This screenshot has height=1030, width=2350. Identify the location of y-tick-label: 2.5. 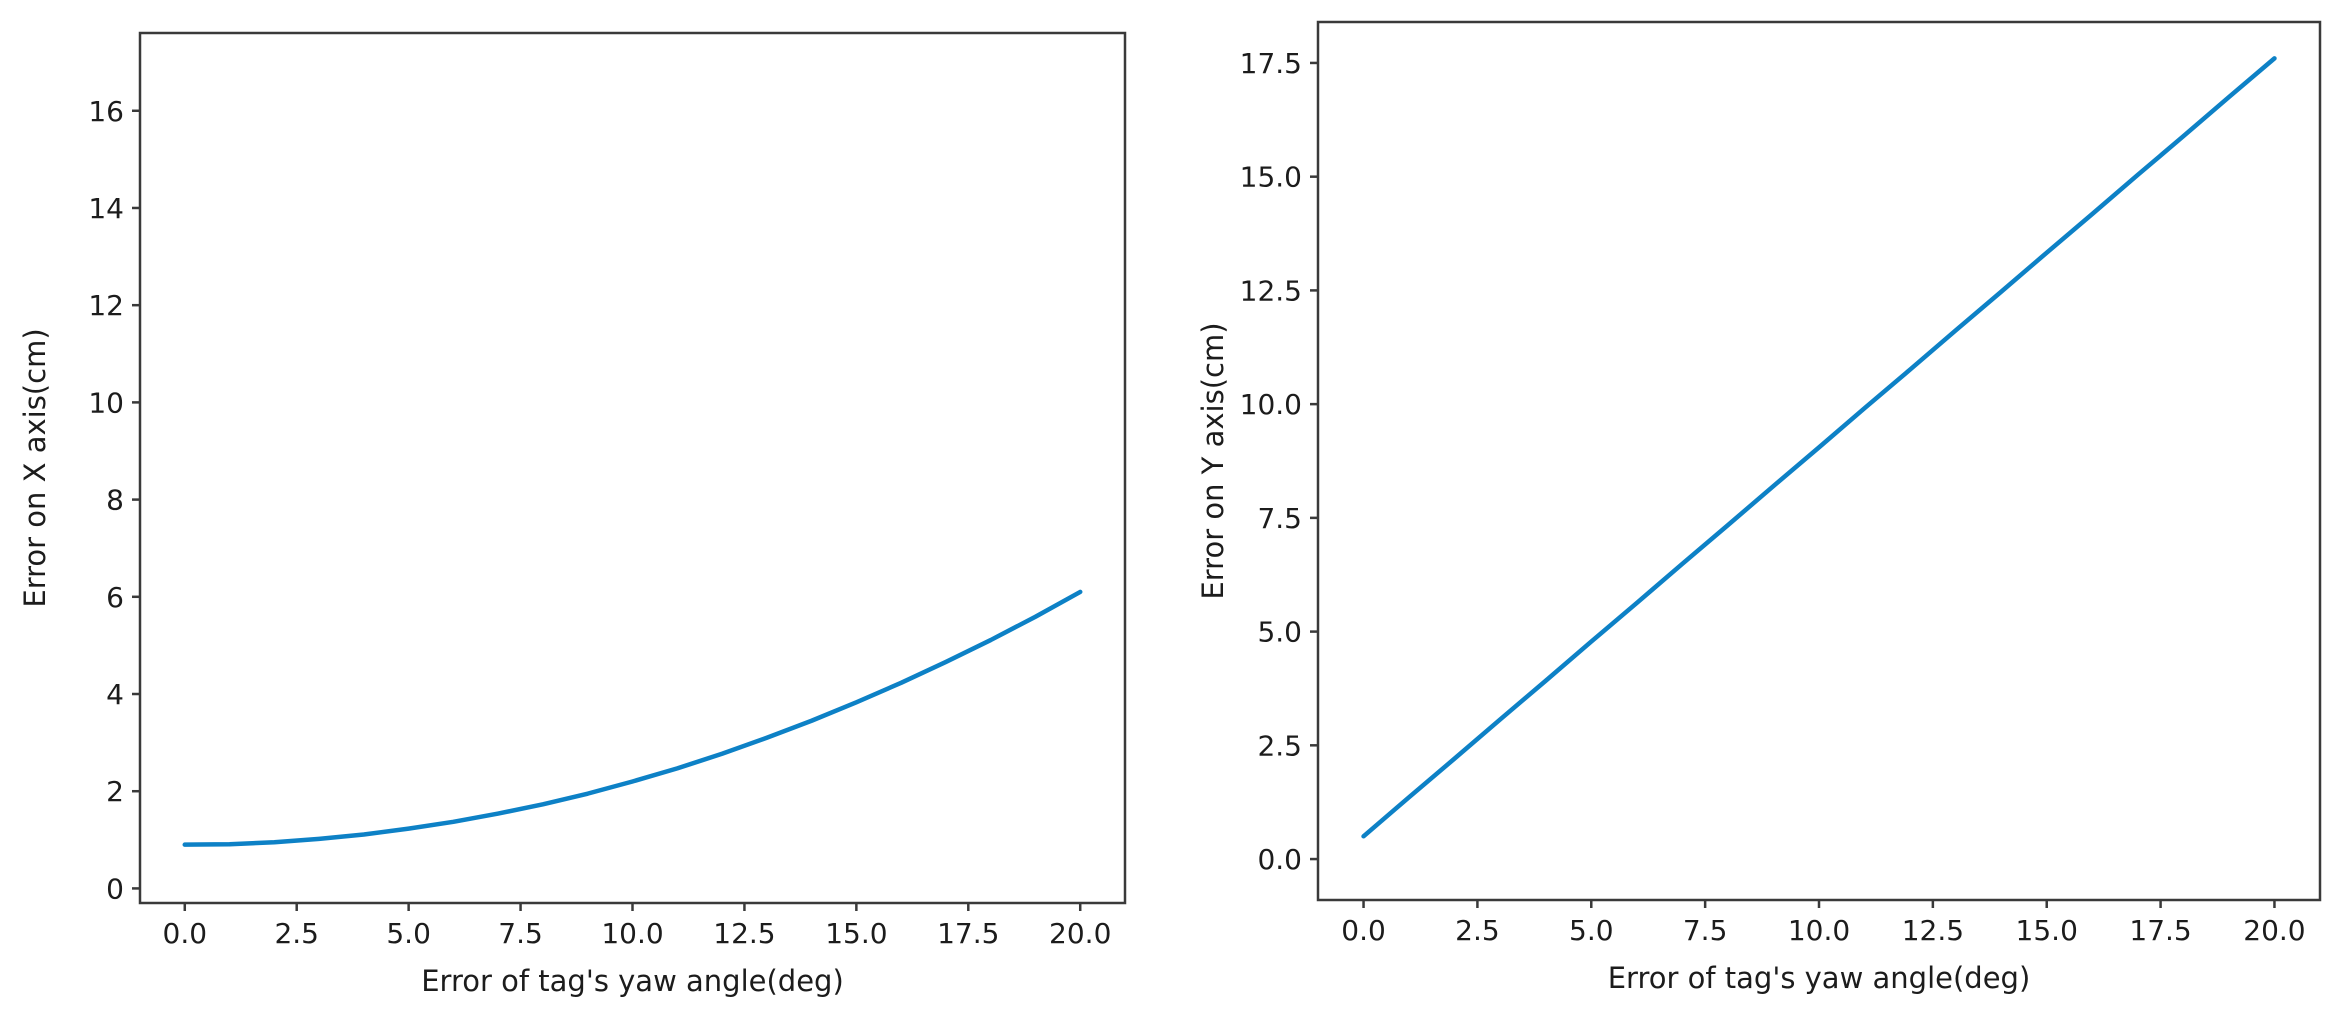
(1279, 745).